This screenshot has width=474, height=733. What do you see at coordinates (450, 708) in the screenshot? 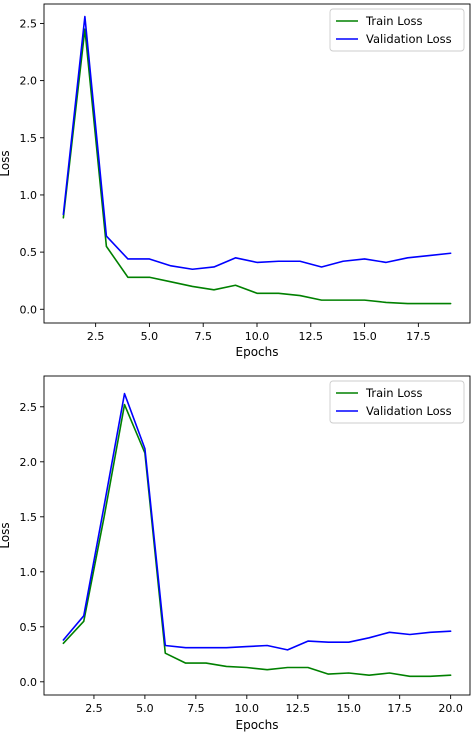
I see `x-tick-label: 20.0` at bounding box center [450, 708].